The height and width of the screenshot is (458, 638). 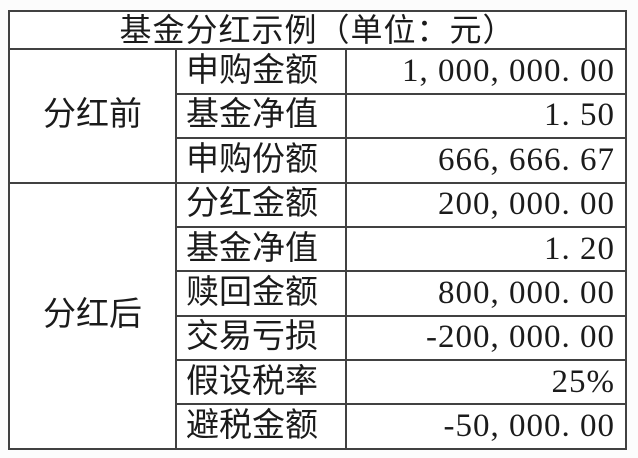 What do you see at coordinates (261, 338) in the screenshot?
I see `row-label: 交易亏损` at bounding box center [261, 338].